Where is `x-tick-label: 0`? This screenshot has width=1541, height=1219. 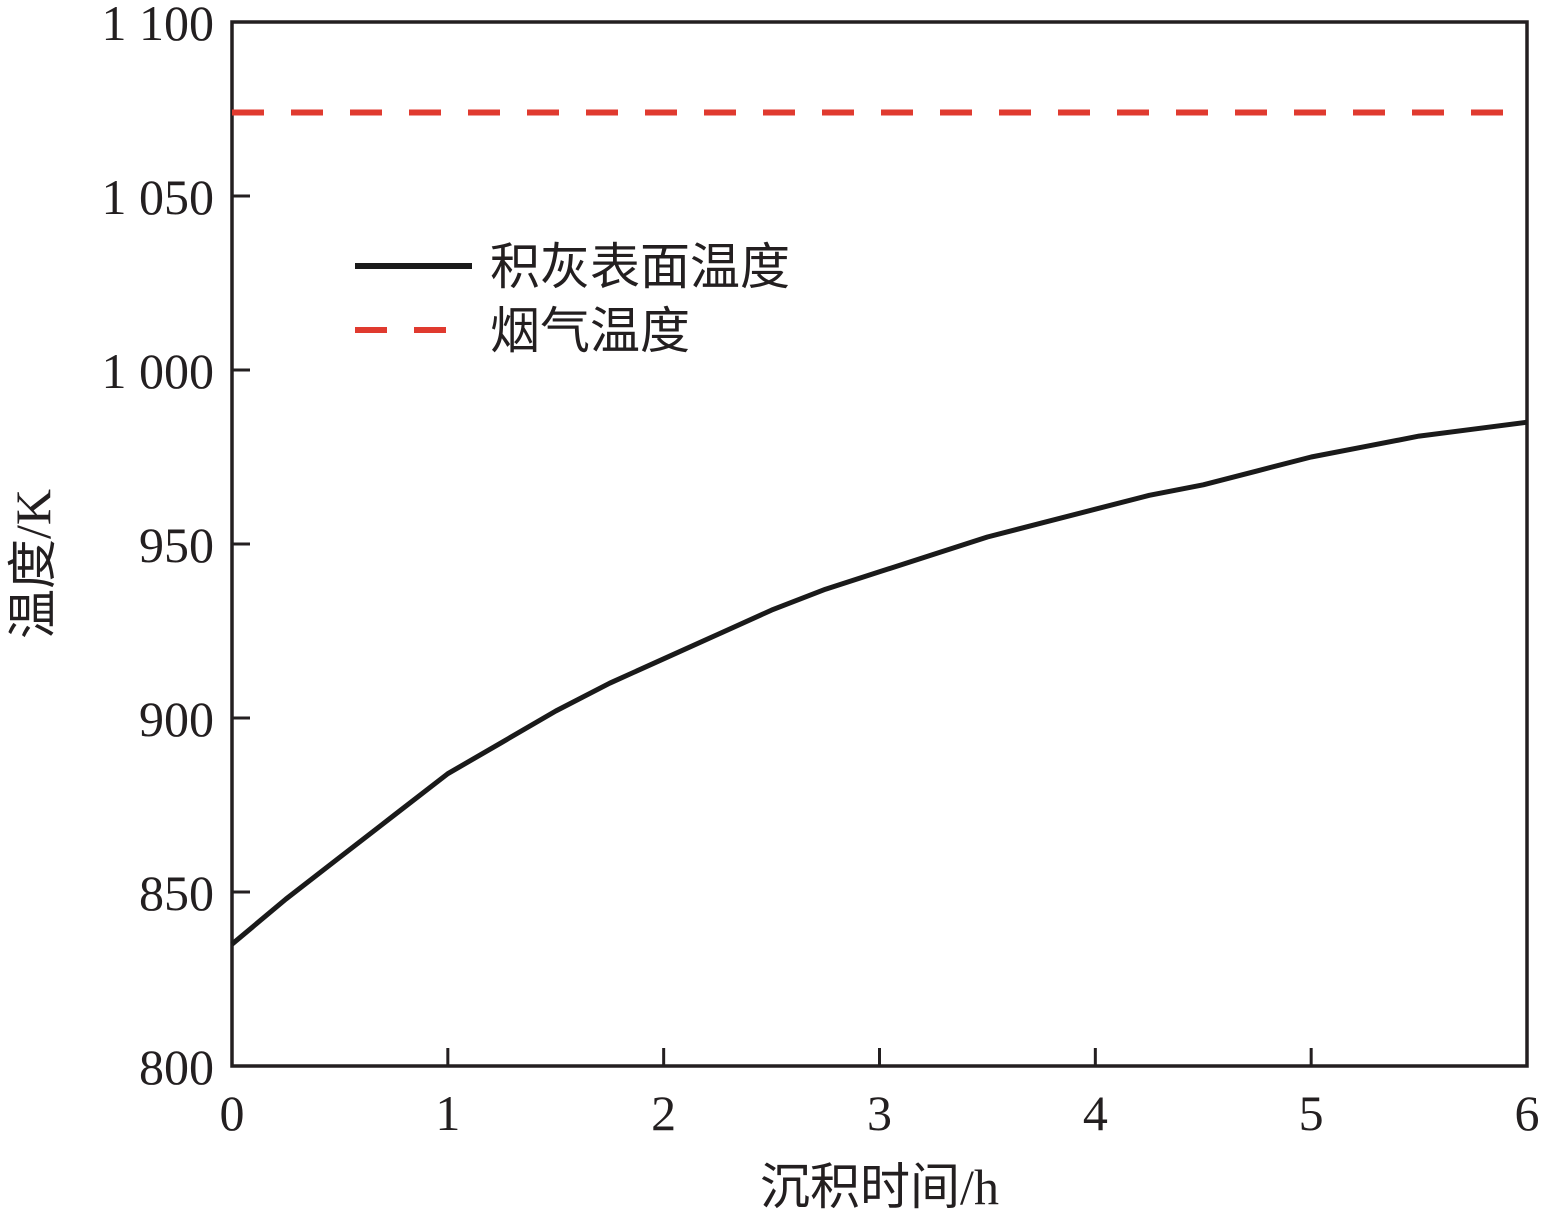 x-tick-label: 0 is located at coordinates (232, 1113).